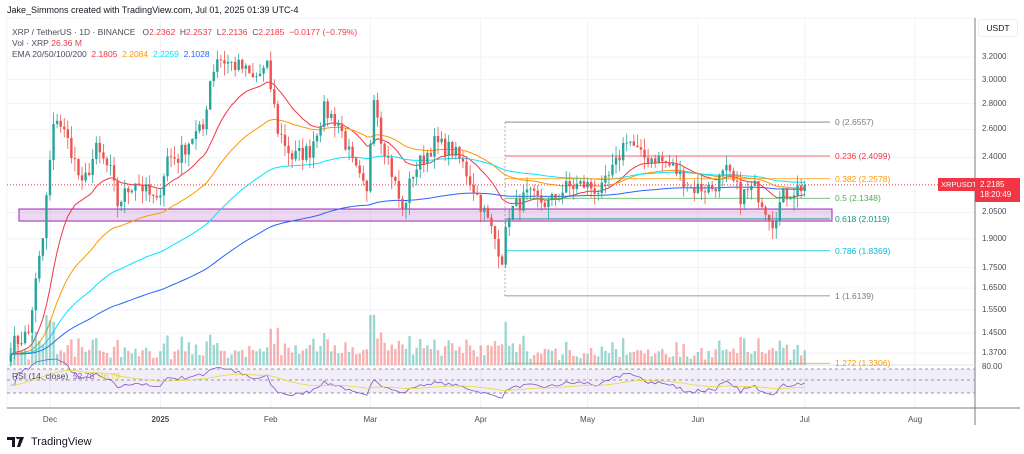 The width and height of the screenshot is (1024, 454). I want to click on time-tick: 2025, so click(160, 419).